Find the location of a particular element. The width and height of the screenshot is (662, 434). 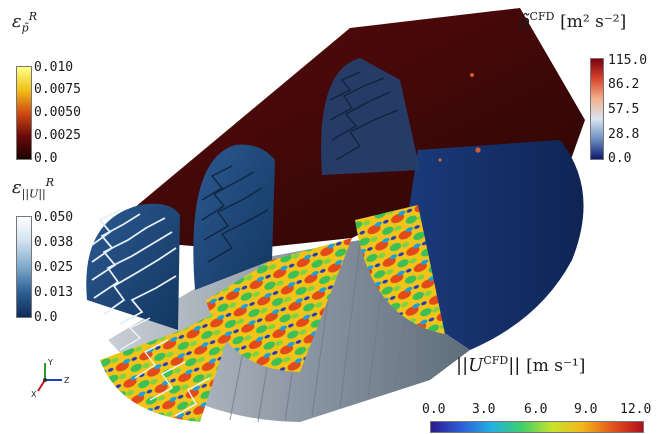

slice-2-velocity is located at coordinates (279, 305).